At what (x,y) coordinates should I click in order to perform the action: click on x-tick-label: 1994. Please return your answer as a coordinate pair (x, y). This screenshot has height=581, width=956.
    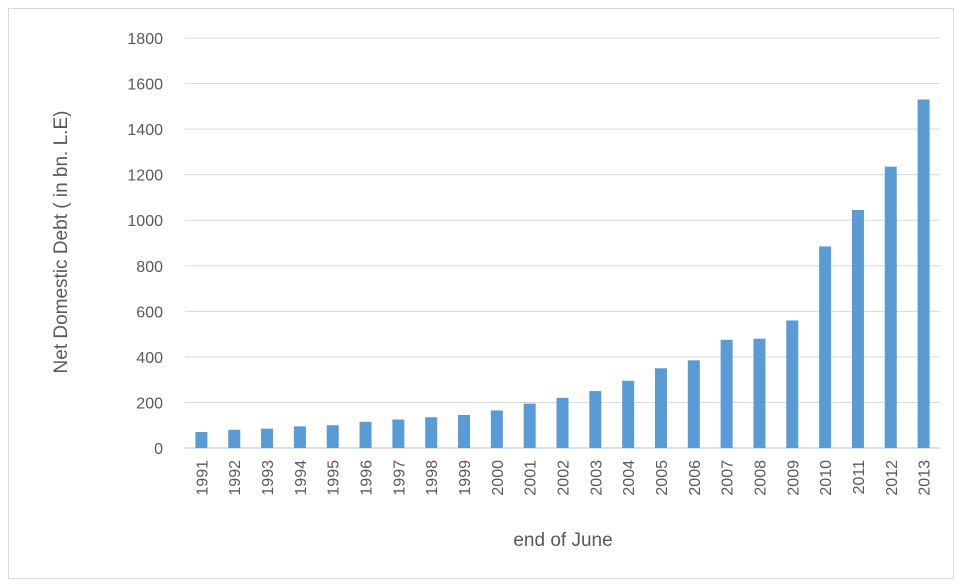
    Looking at the image, I should click on (301, 478).